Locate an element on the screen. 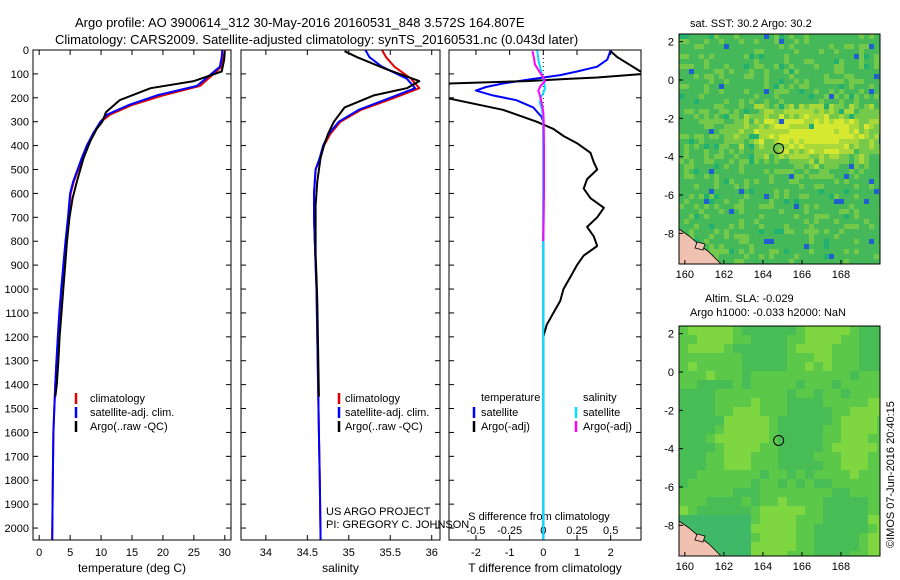 The width and height of the screenshot is (900, 580). y-tick-label: 900 is located at coordinates (20, 266).